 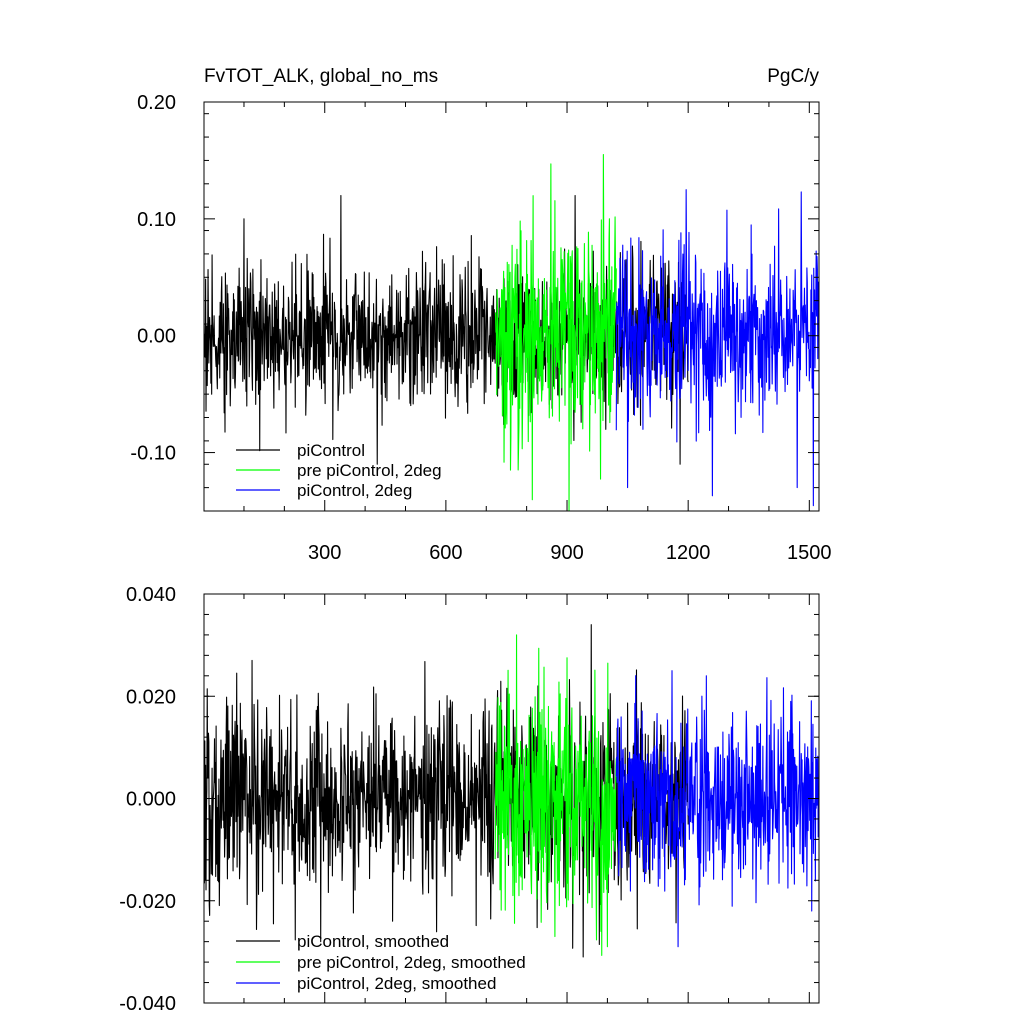 What do you see at coordinates (156, 103) in the screenshot?
I see `y-tick-label: 0.20` at bounding box center [156, 103].